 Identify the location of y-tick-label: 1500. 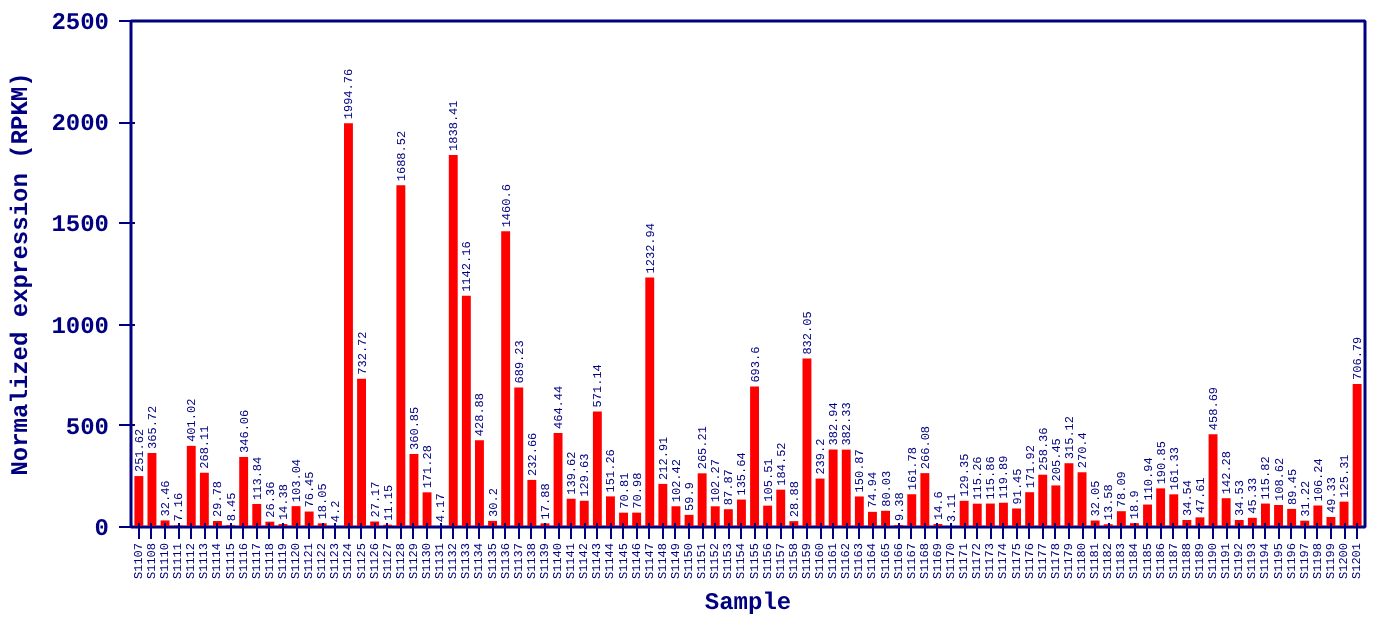
(80, 225).